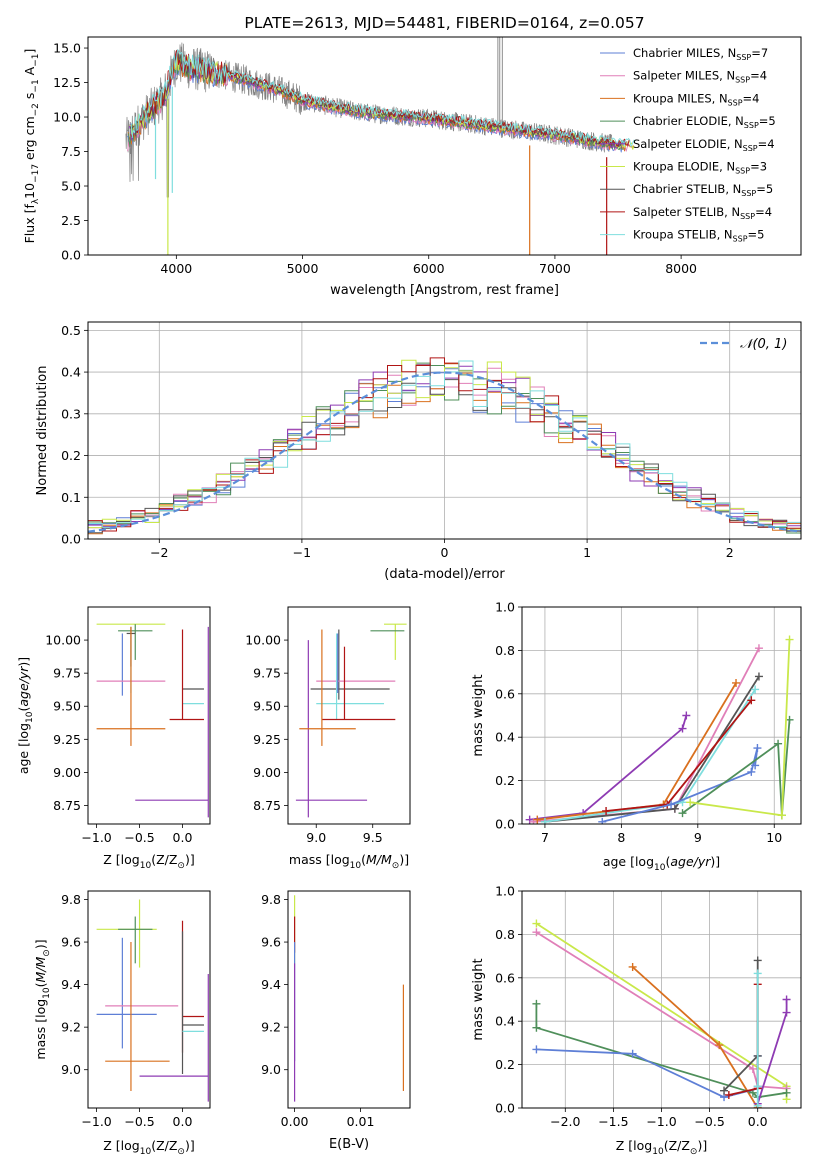 This screenshot has width=819, height=1170. What do you see at coordinates (159, 552) in the screenshot?
I see `x-tick-label: −2` at bounding box center [159, 552].